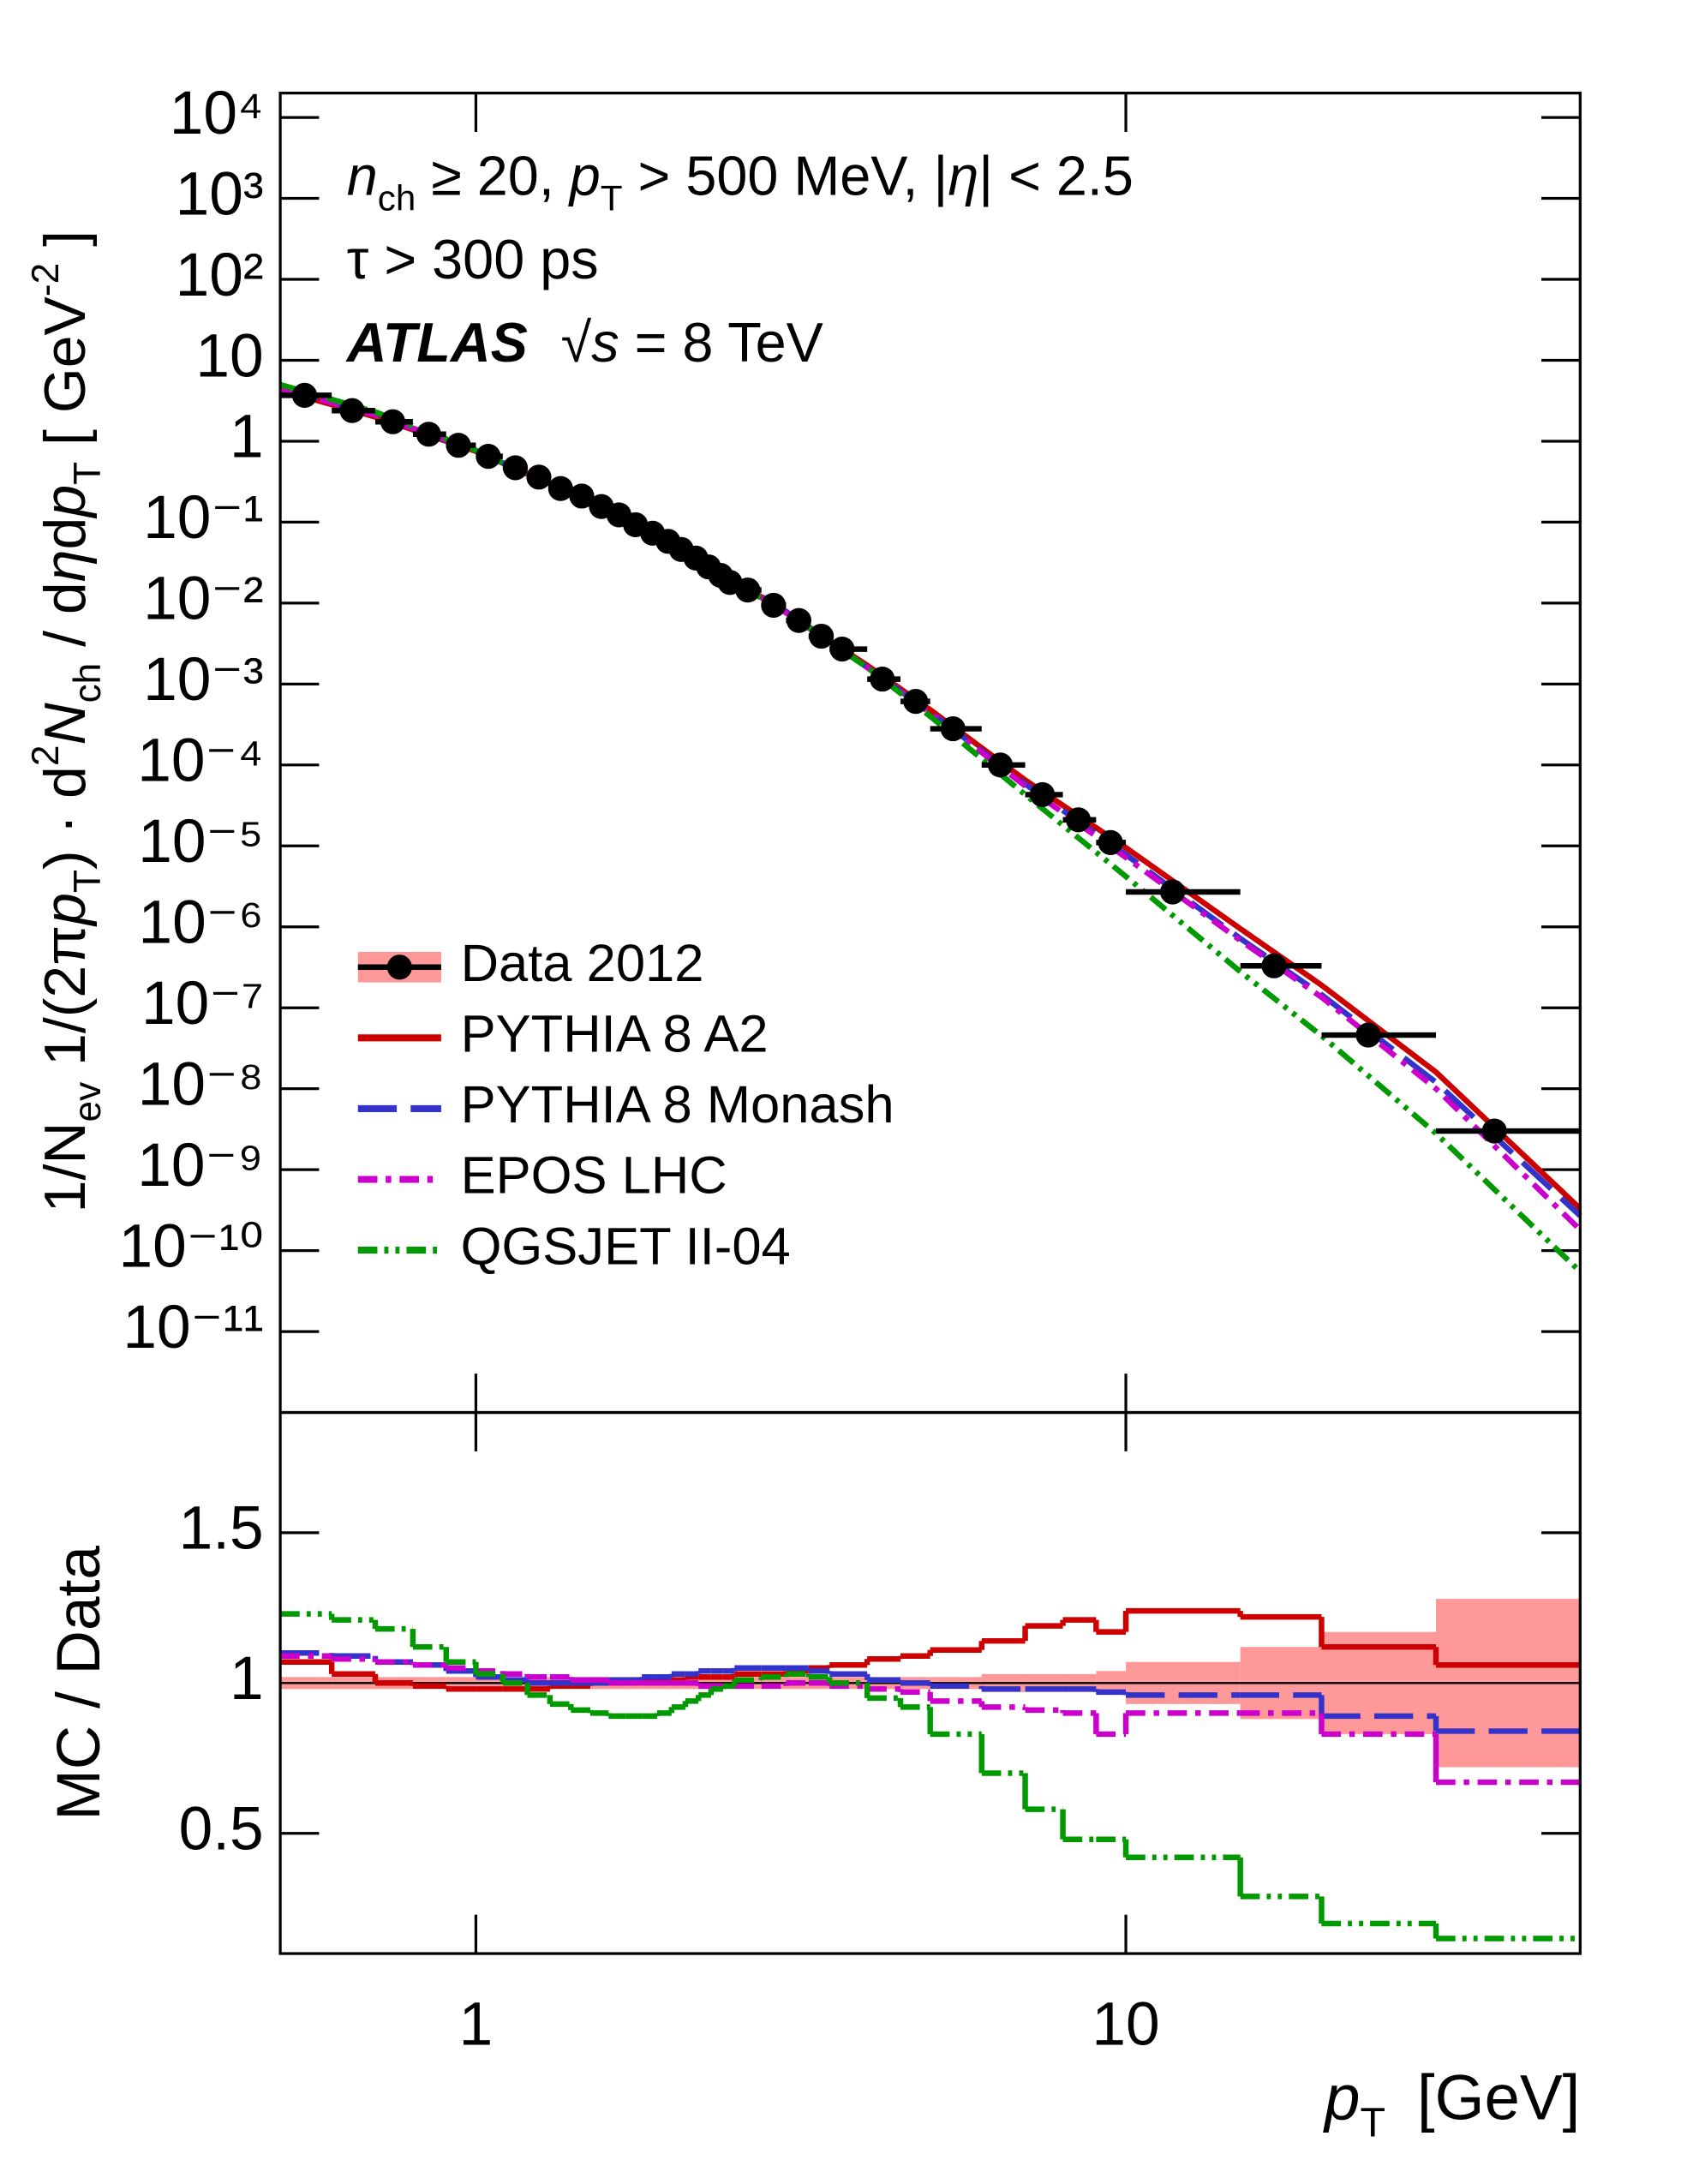  Describe the element at coordinates (477, 2024) in the screenshot. I see `x-tick-label: 1` at that location.